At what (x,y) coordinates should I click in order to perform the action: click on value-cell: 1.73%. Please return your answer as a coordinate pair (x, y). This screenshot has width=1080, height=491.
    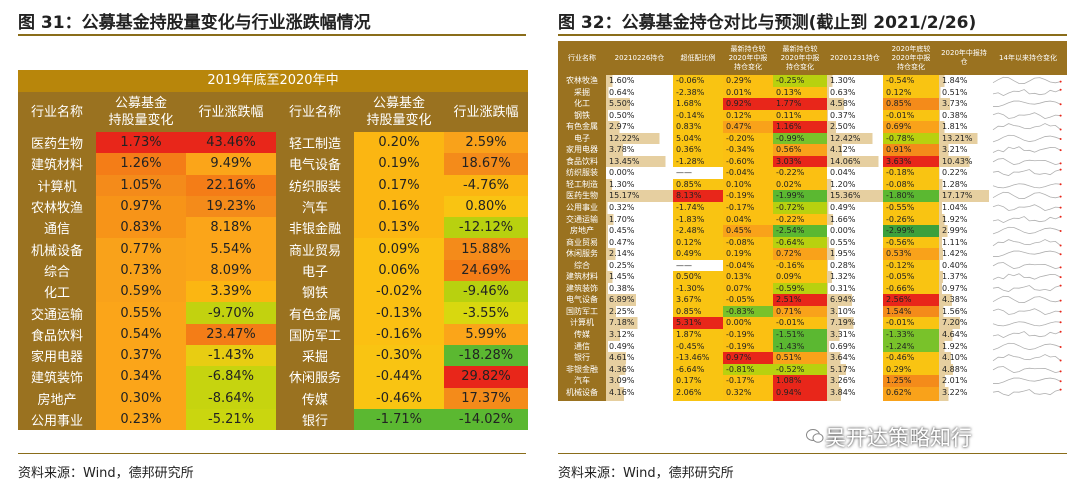
    Looking at the image, I should click on (141, 143).